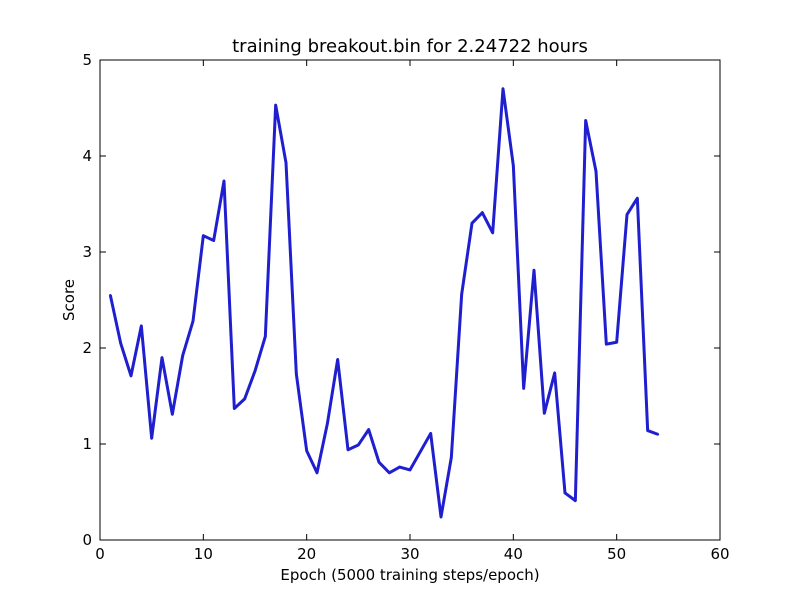 This screenshot has height=600, width=800. Describe the element at coordinates (87, 156) in the screenshot. I see `y-tick-label: 4` at that location.